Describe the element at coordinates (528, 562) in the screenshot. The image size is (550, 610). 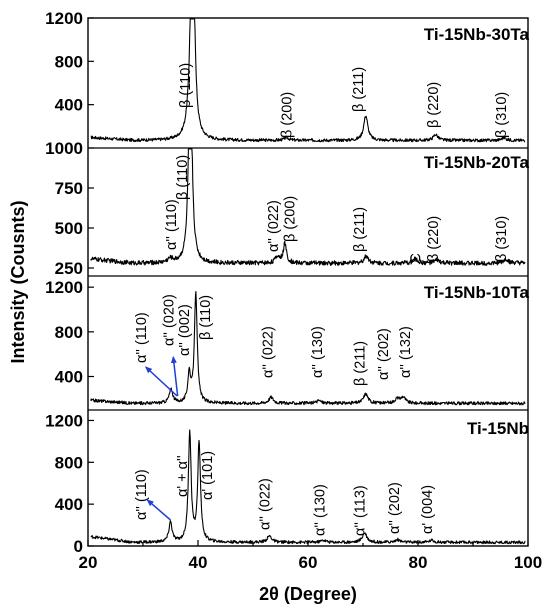
I see `x-tick-label: 100` at that location.